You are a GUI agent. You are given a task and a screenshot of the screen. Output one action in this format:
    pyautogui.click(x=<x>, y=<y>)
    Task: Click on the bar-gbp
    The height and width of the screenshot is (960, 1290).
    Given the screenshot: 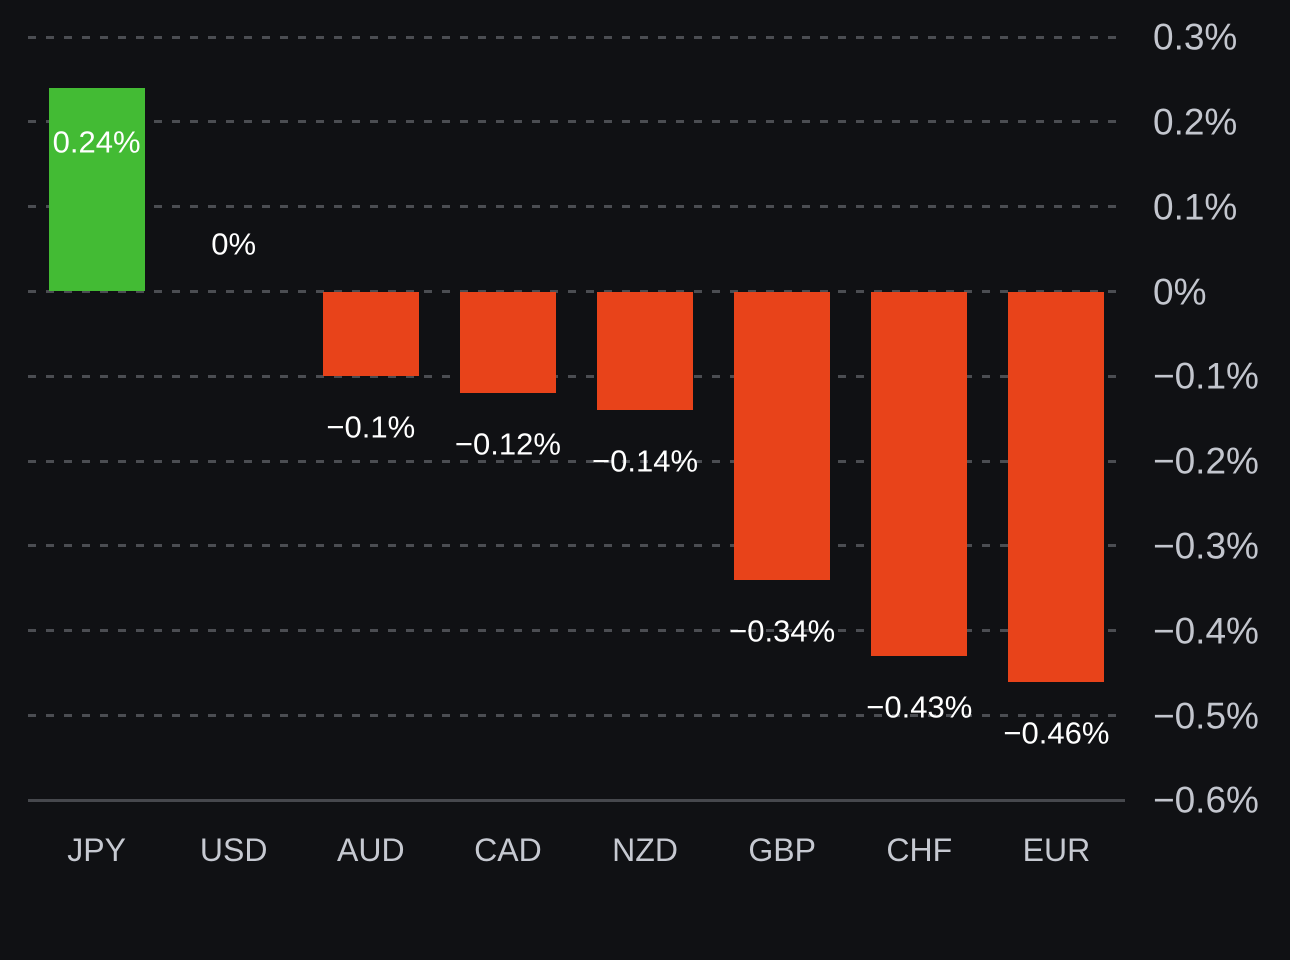 What is the action you would take?
    pyautogui.click(x=782, y=435)
    